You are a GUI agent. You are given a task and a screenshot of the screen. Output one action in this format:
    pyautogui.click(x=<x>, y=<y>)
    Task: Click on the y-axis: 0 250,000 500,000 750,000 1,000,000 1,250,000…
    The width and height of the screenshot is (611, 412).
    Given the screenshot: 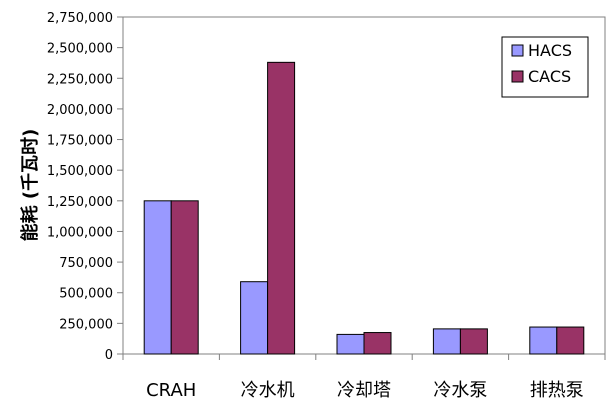 What is the action you would take?
    pyautogui.click(x=85, y=187)
    